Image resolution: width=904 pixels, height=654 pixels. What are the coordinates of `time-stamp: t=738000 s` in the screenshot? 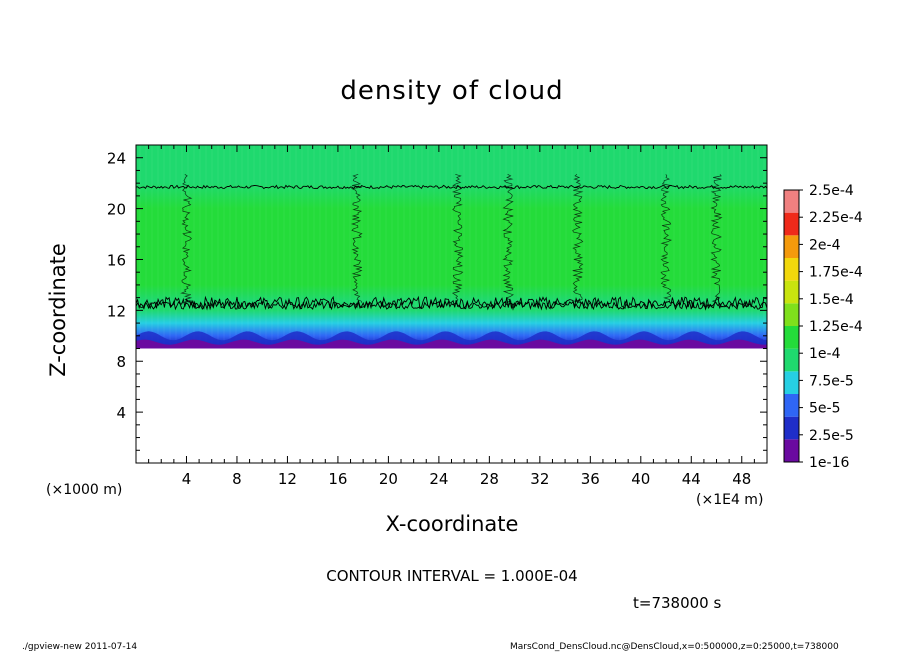 It's located at (677, 603).